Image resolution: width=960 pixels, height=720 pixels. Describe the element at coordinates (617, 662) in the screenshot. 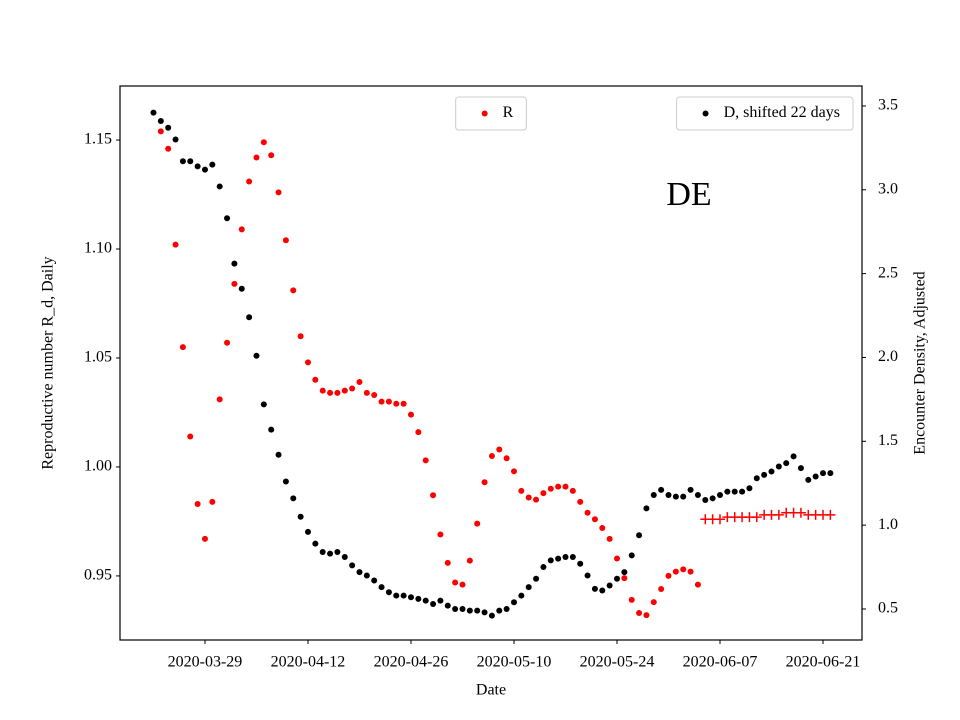

I see `x-tick-label: 2020-05-24` at that location.